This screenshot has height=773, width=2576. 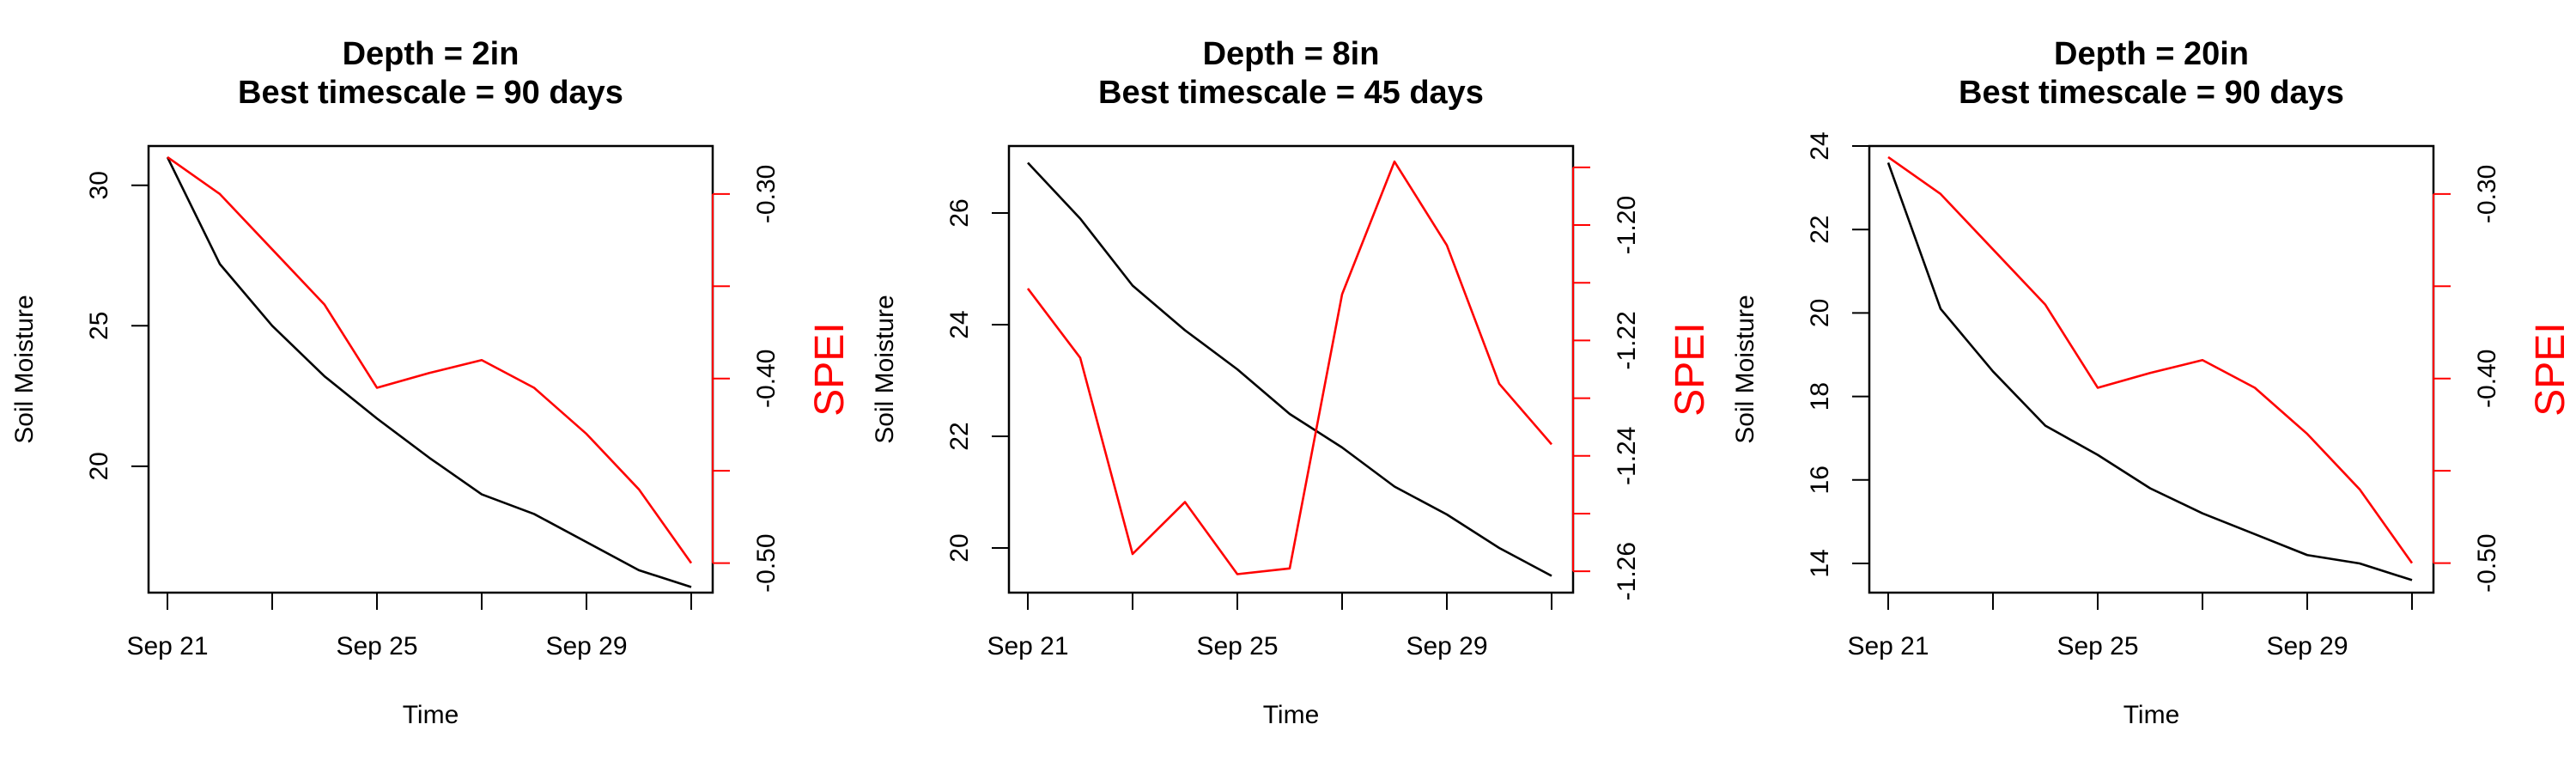 I want to click on y-right-tick-label: -1.20, so click(x=1627, y=225).